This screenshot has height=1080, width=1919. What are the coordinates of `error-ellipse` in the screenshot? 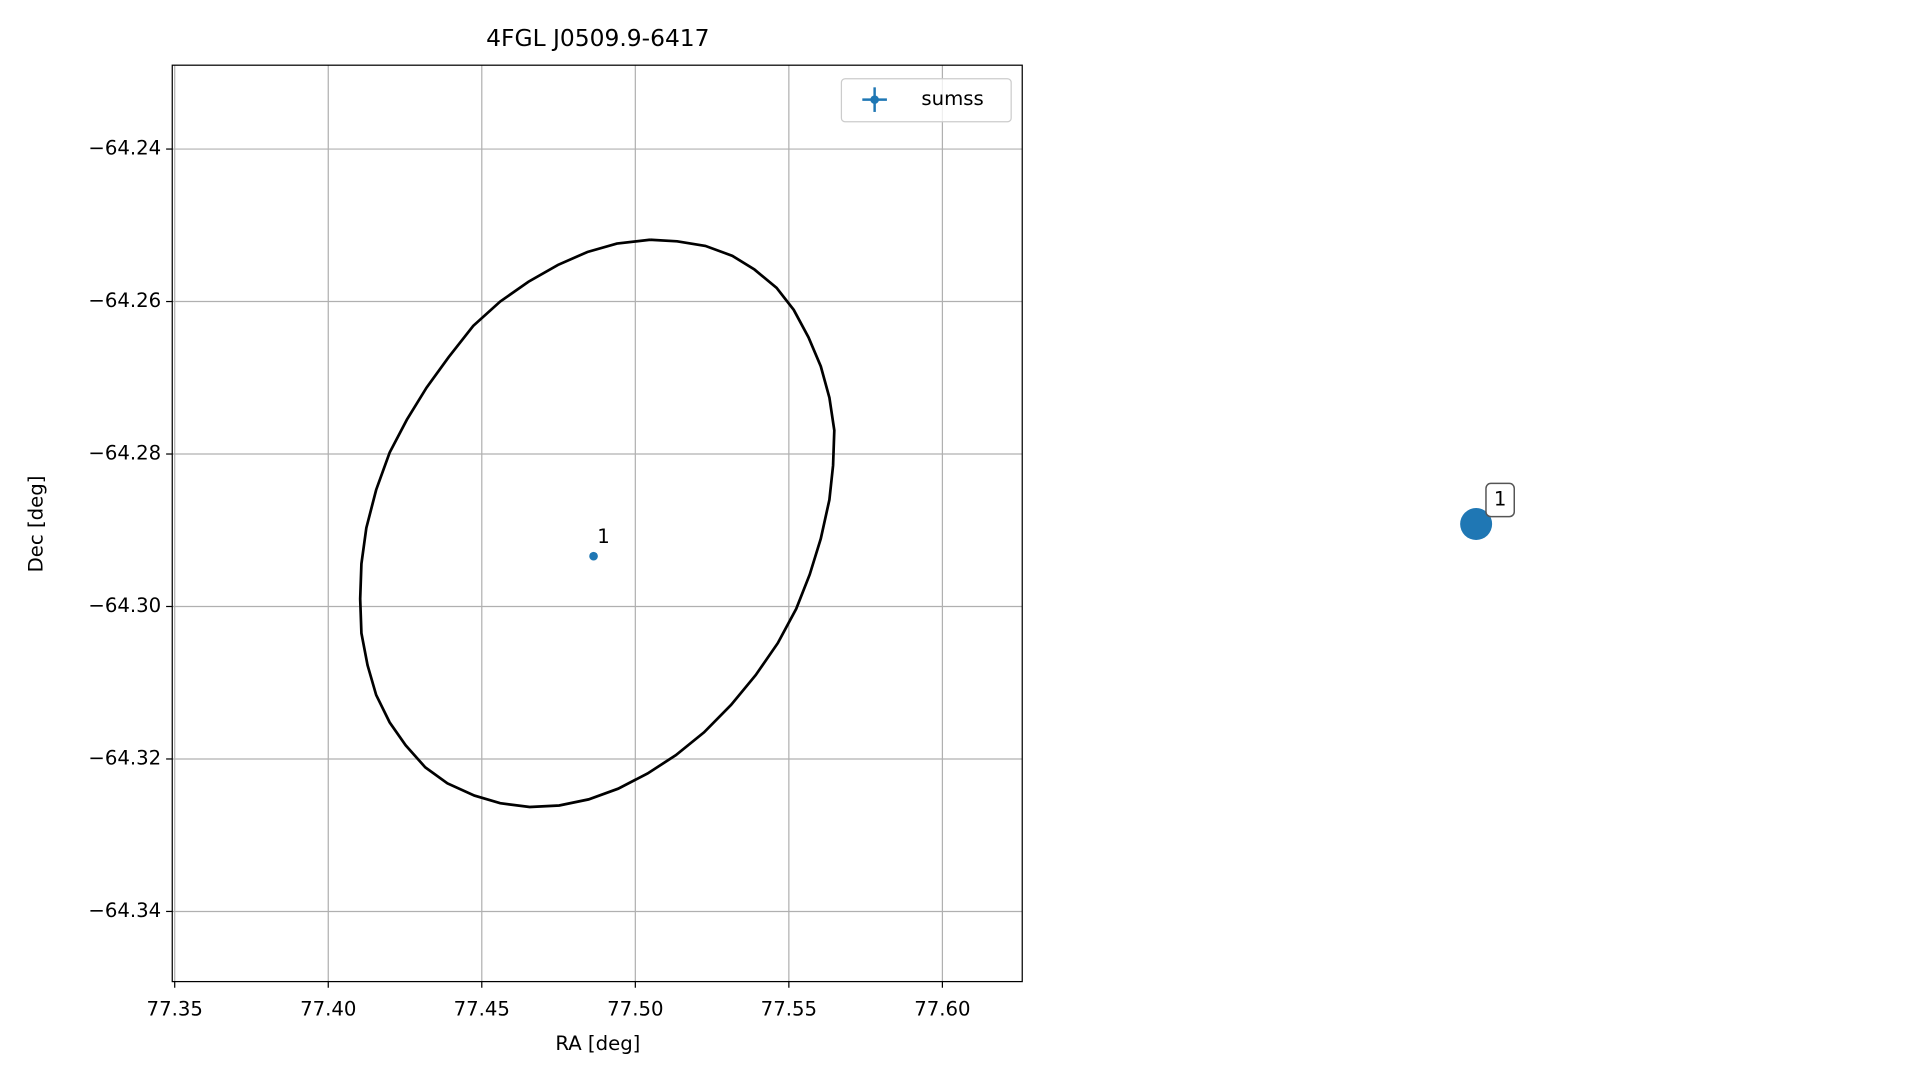 It's located at (597, 523).